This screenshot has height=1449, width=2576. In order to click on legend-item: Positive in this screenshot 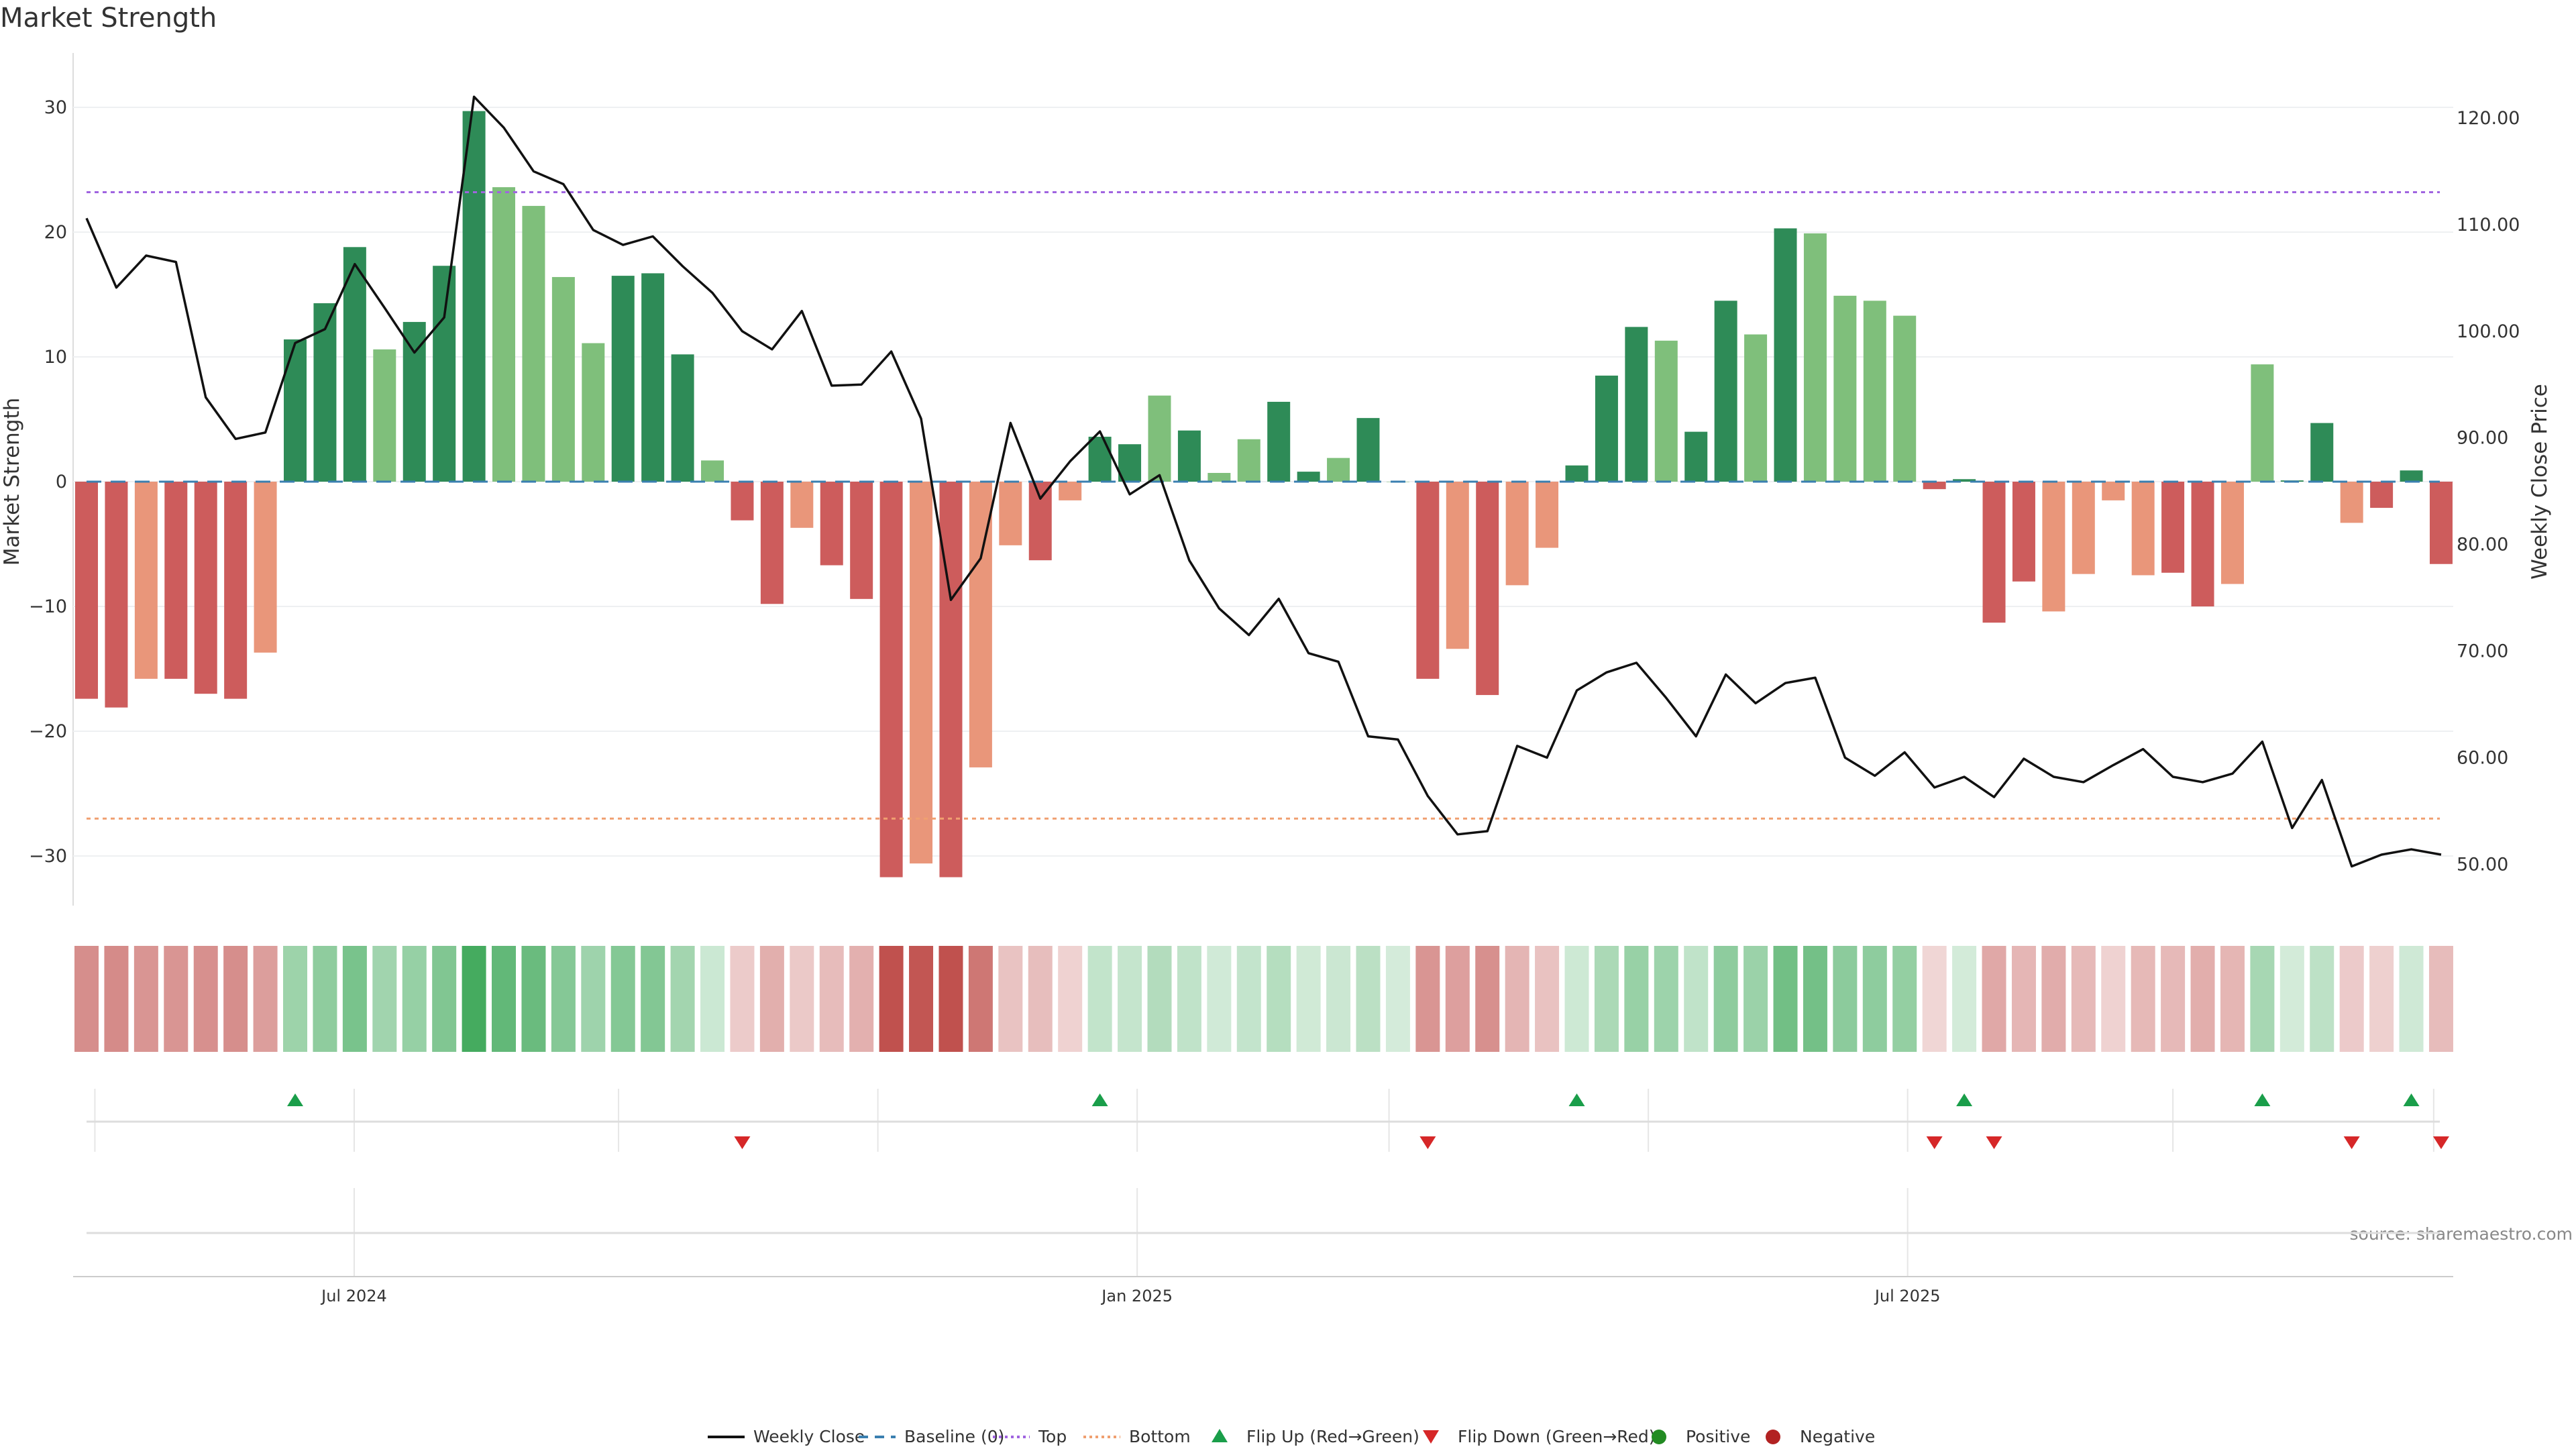, I will do `click(1701, 1436)`.